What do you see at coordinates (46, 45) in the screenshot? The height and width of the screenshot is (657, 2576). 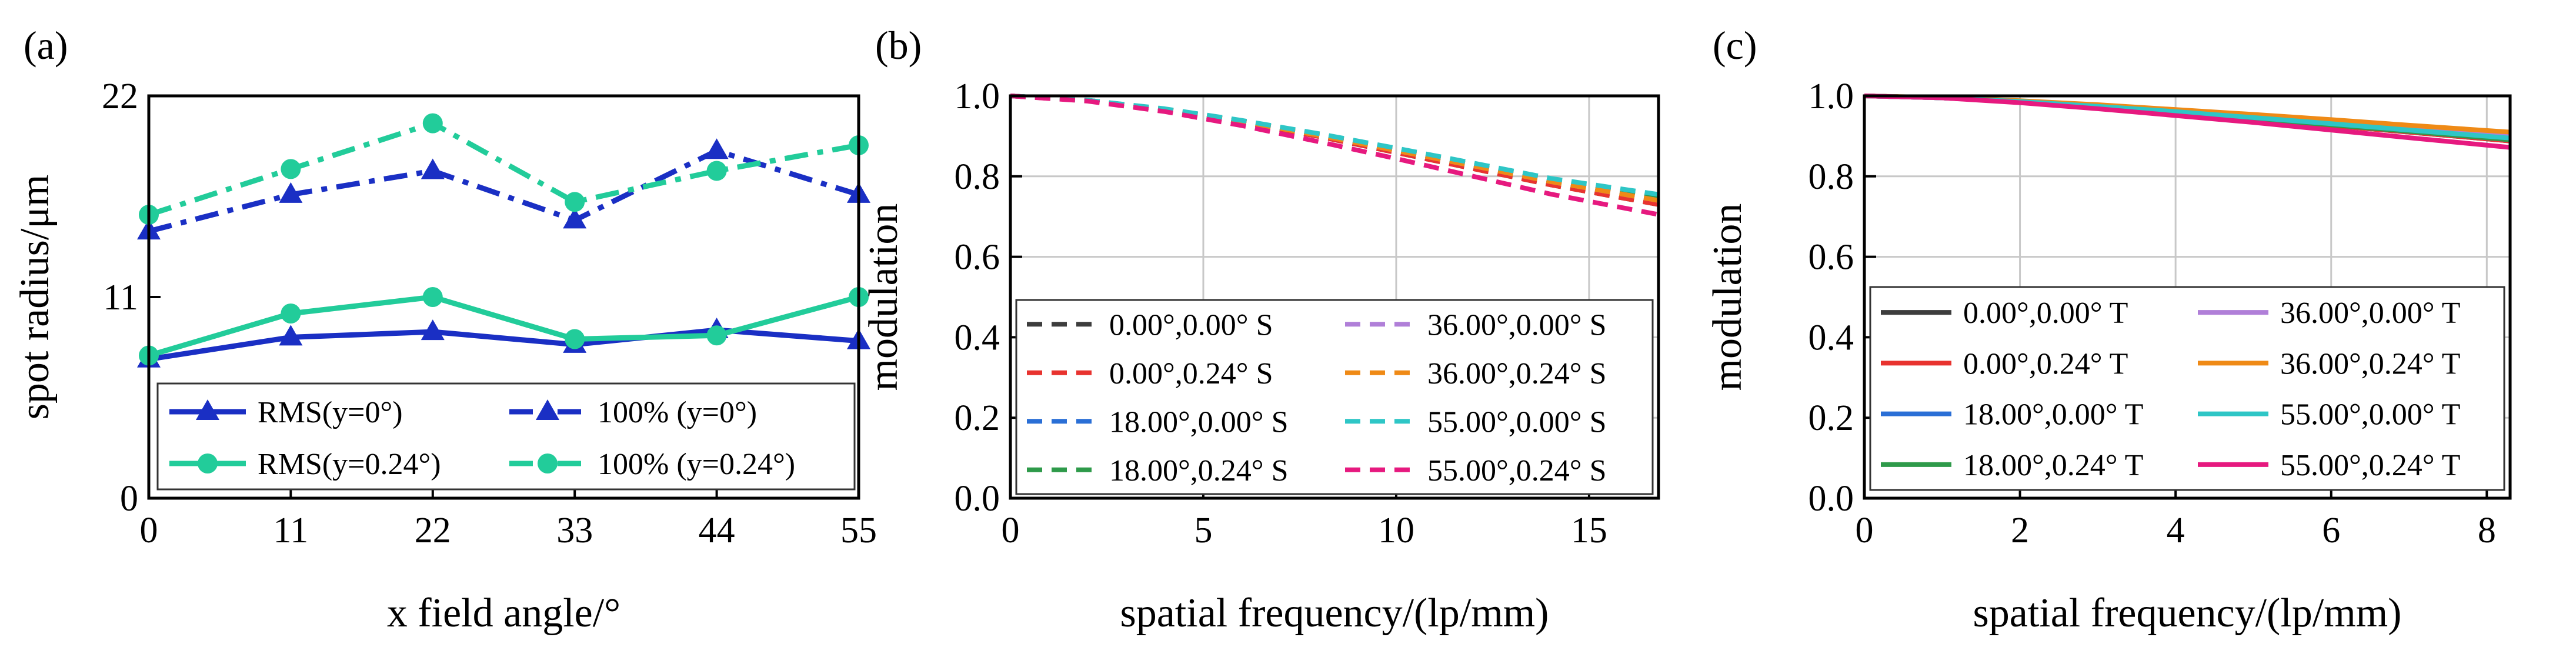 I see `panel-label: (a)` at bounding box center [46, 45].